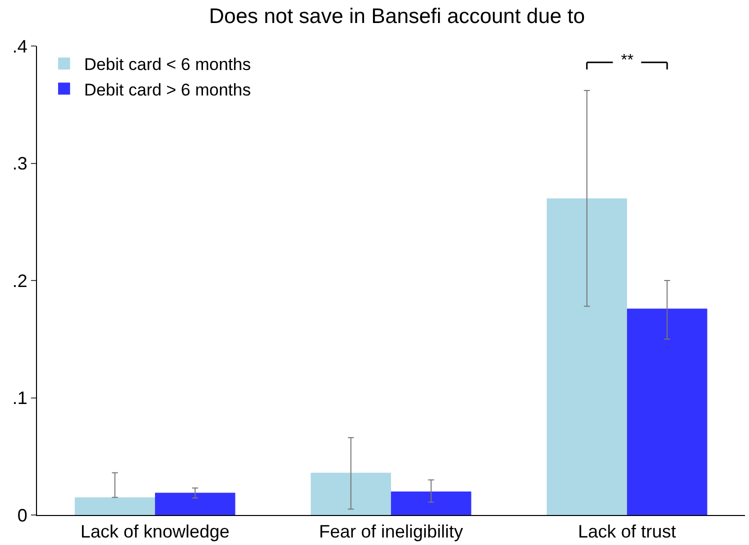 The height and width of the screenshot is (545, 749). What do you see at coordinates (627, 60) in the screenshot?
I see `annotation: **` at bounding box center [627, 60].